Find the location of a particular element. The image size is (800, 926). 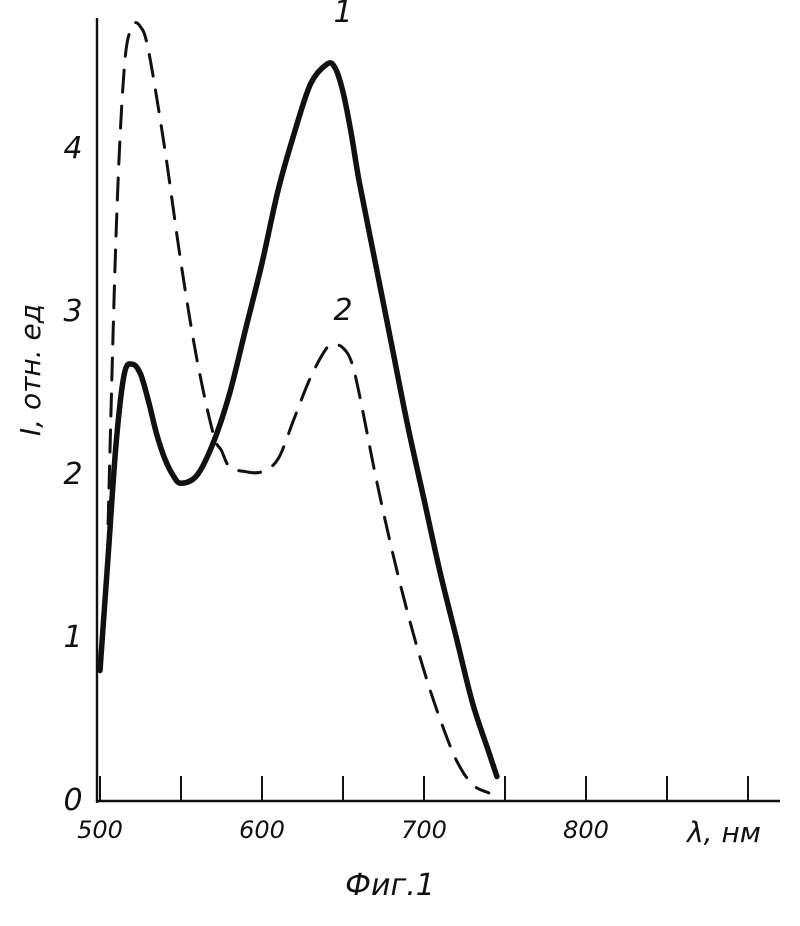

x-tick-label-800: 800 is located at coordinates (586, 830).